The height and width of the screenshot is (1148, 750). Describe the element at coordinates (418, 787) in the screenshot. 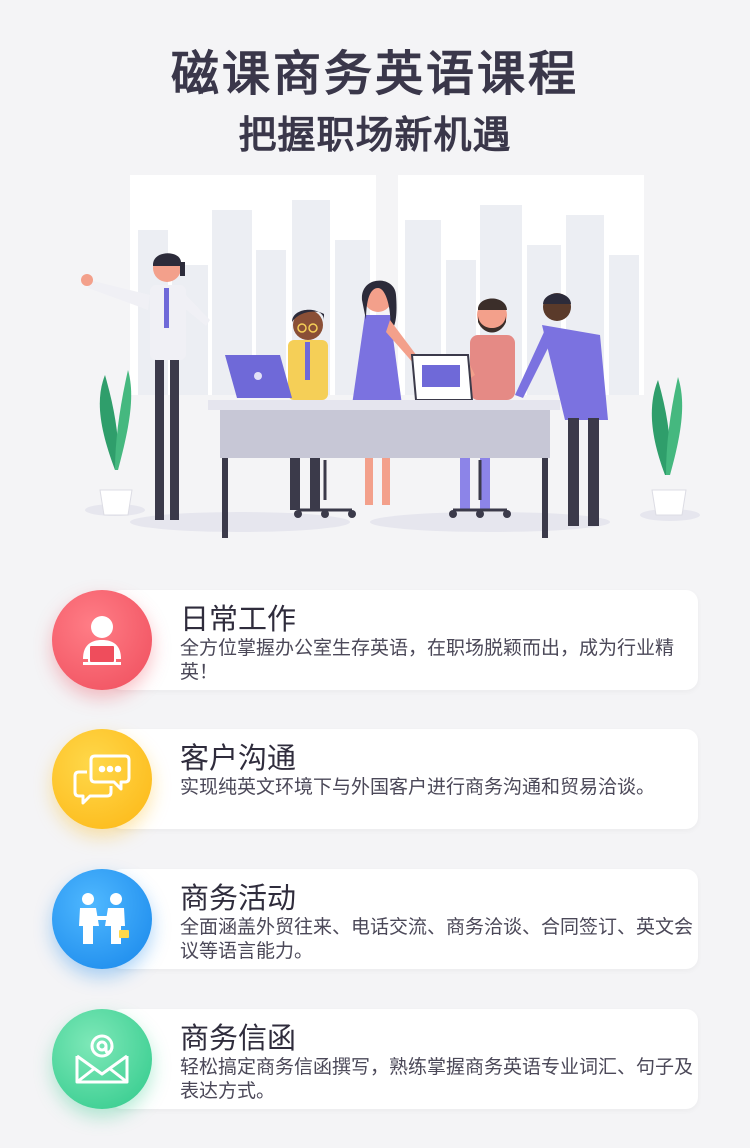

I see `feature-description: 实现纯英文环境下与外国客户进行商务沟通和贸易洽谈。` at that location.